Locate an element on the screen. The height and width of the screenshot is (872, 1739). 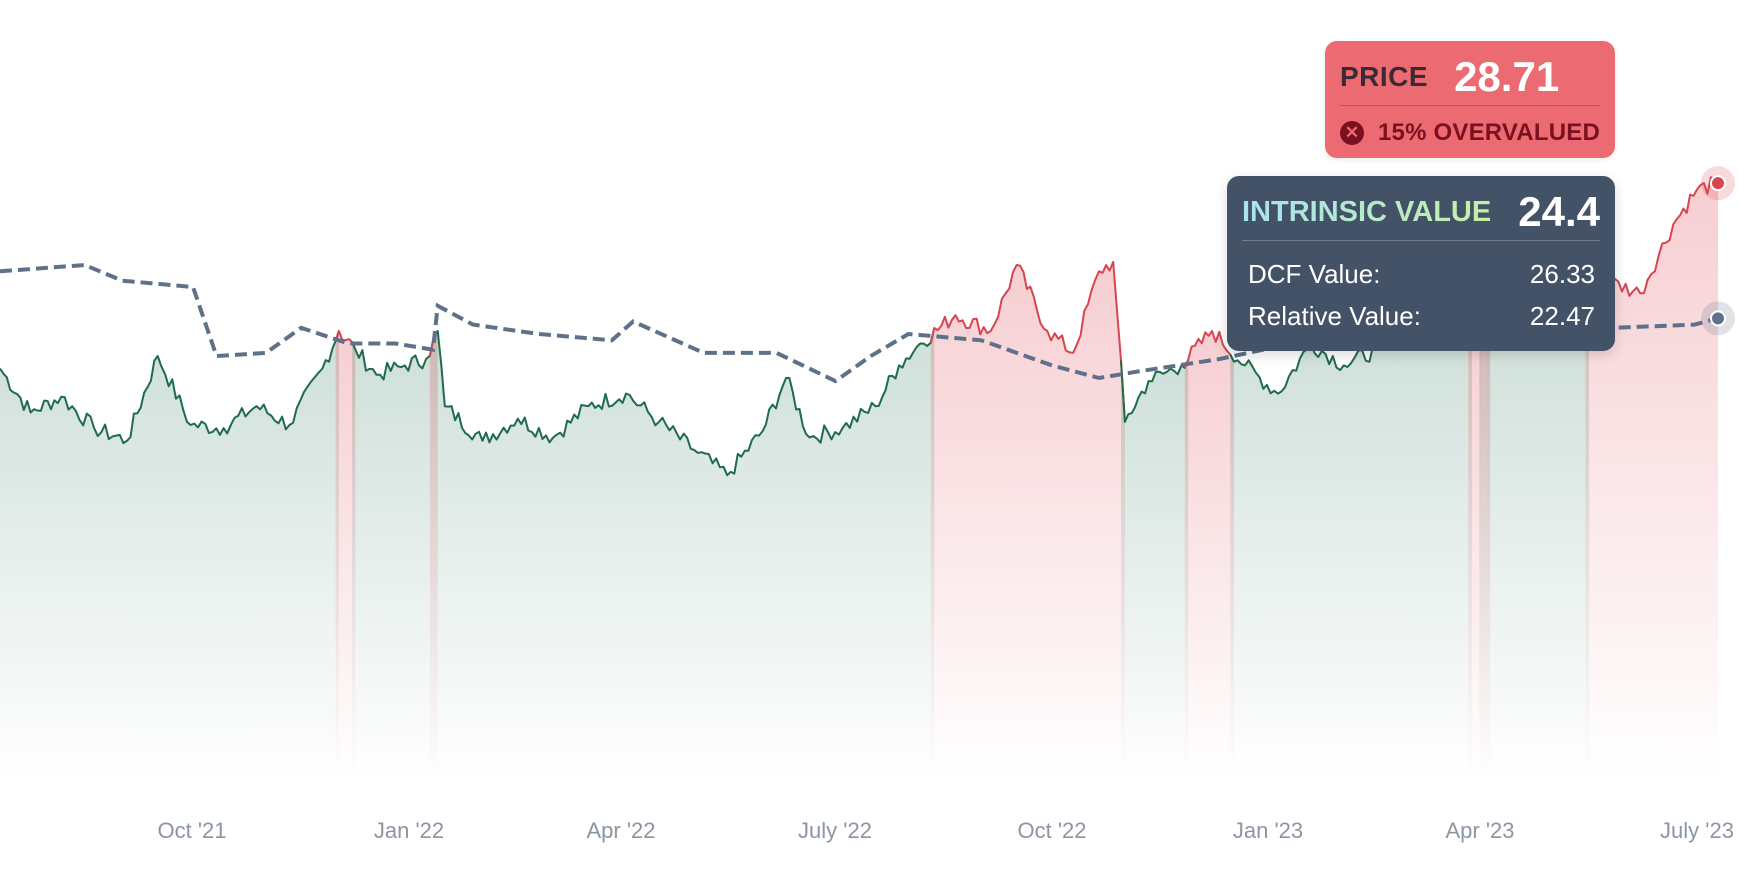
price-header: PRICE 28.71 is located at coordinates (1470, 77).